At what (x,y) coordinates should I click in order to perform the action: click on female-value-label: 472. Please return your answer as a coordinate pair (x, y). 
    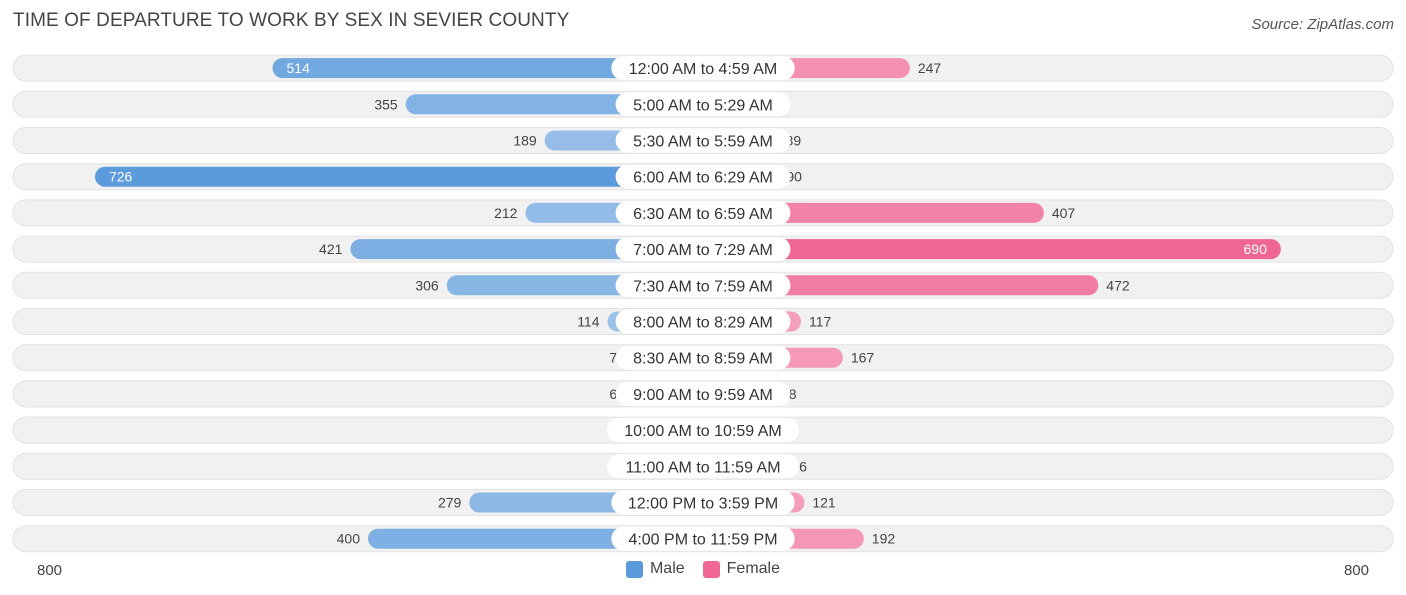
    Looking at the image, I should click on (1118, 285).